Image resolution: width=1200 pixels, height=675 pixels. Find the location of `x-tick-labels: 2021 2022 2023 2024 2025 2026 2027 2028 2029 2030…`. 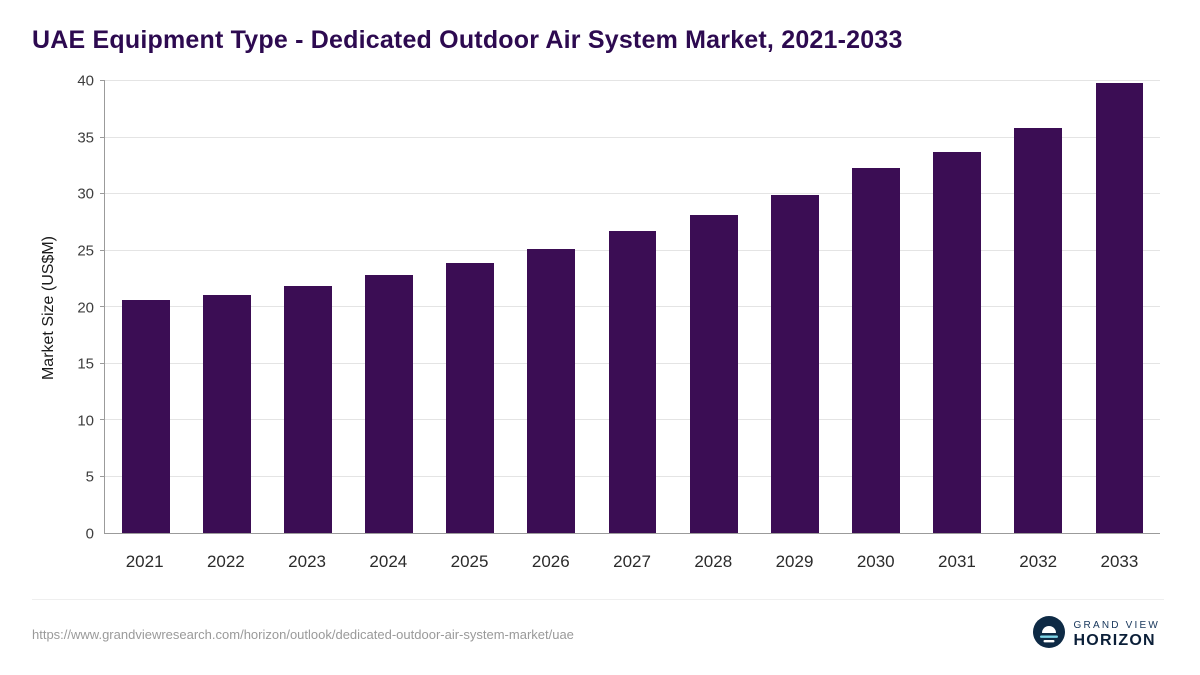

x-tick-labels: 2021 2022 2023 2024 2025 2026 2027 2028 2029 2030… is located at coordinates (632, 554).